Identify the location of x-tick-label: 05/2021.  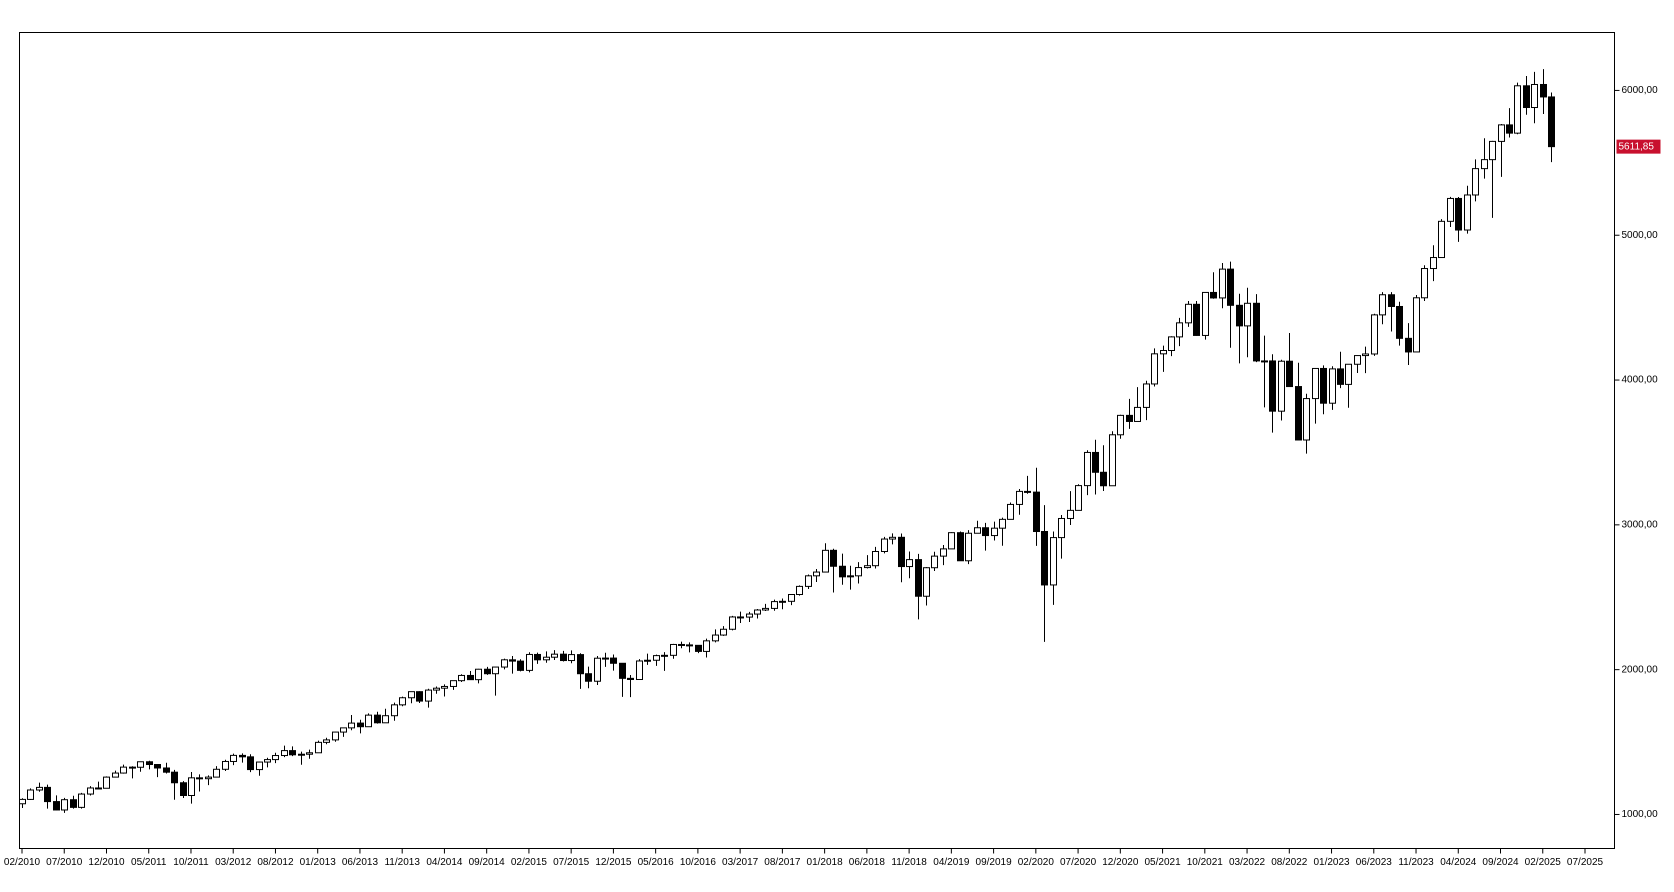
(1162, 862).